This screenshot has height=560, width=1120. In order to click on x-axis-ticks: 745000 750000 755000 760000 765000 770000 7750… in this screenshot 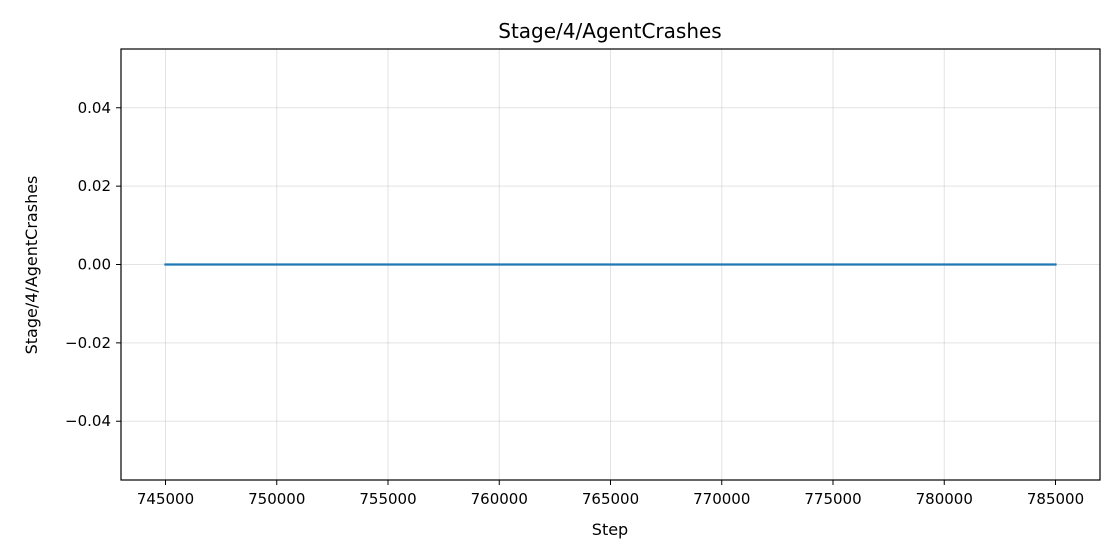, I will do `click(610, 494)`.